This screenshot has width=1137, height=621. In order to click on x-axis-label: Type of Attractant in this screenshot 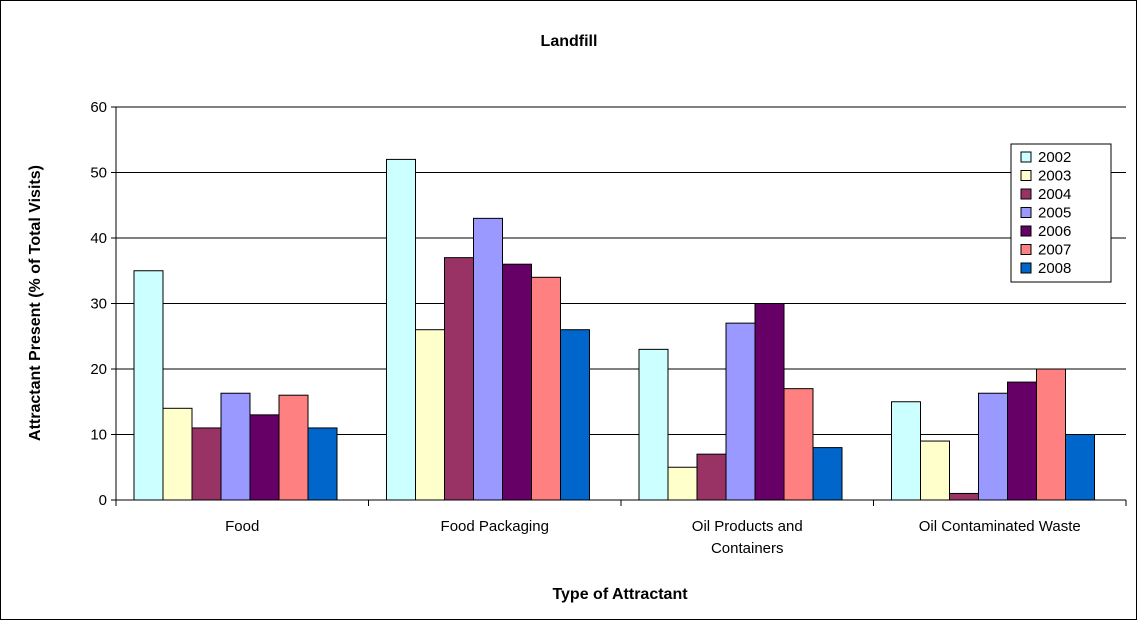, I will do `click(620, 594)`.